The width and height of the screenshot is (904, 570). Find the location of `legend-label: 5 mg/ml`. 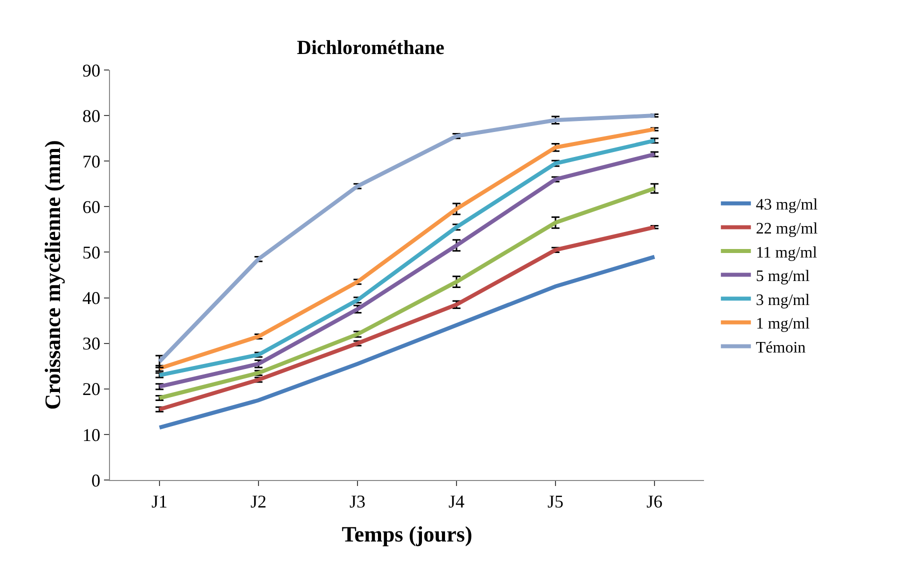

legend-label: 5 mg/ml is located at coordinates (783, 277).